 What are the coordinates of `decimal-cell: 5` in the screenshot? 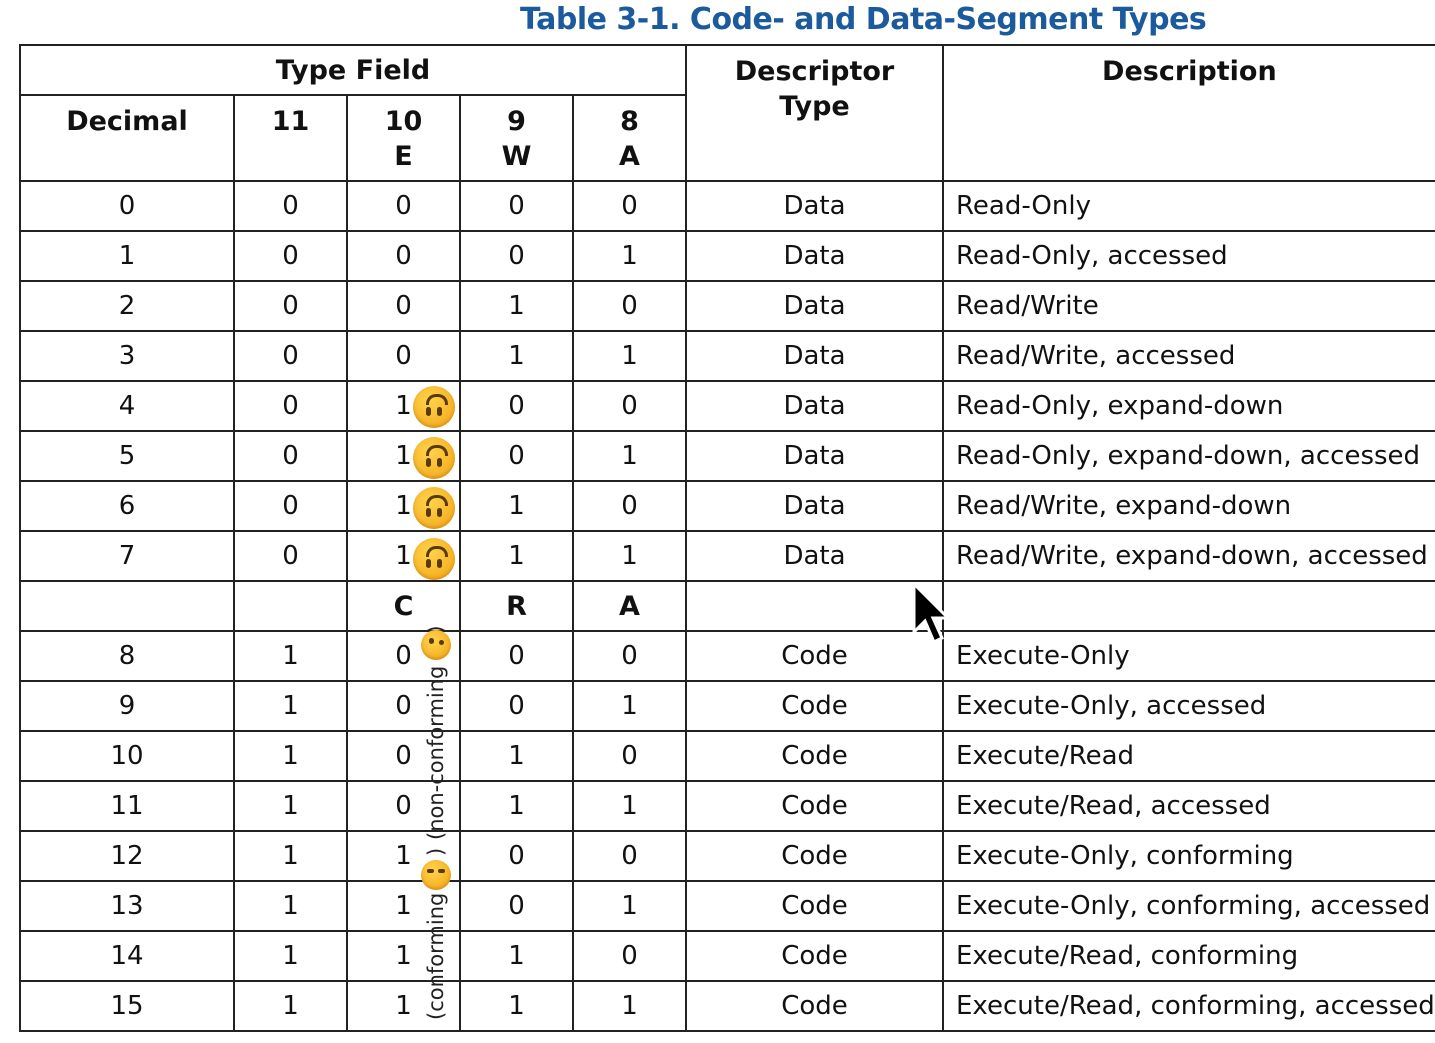 It's located at (127, 456).